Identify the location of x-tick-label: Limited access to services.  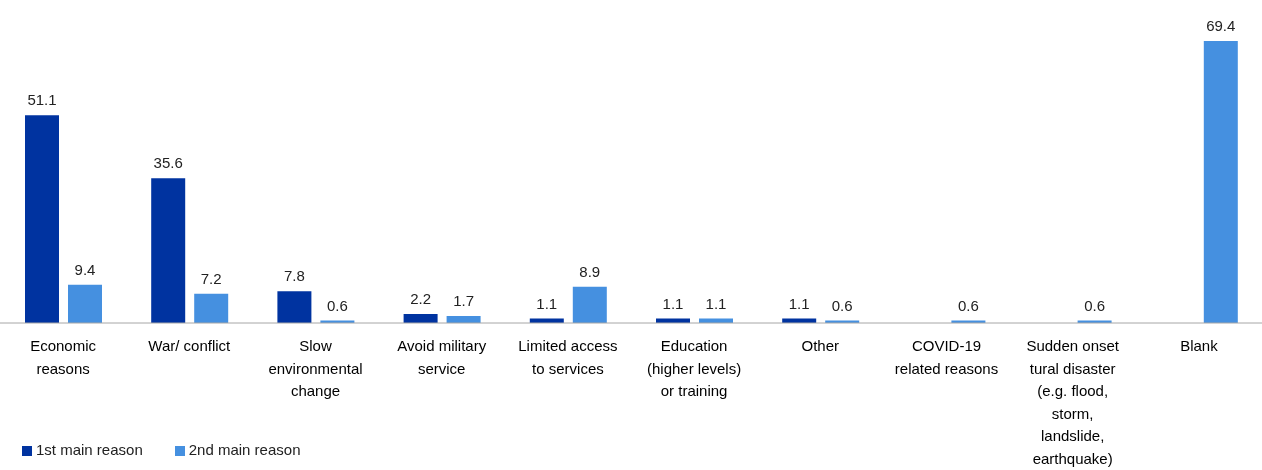
(568, 357).